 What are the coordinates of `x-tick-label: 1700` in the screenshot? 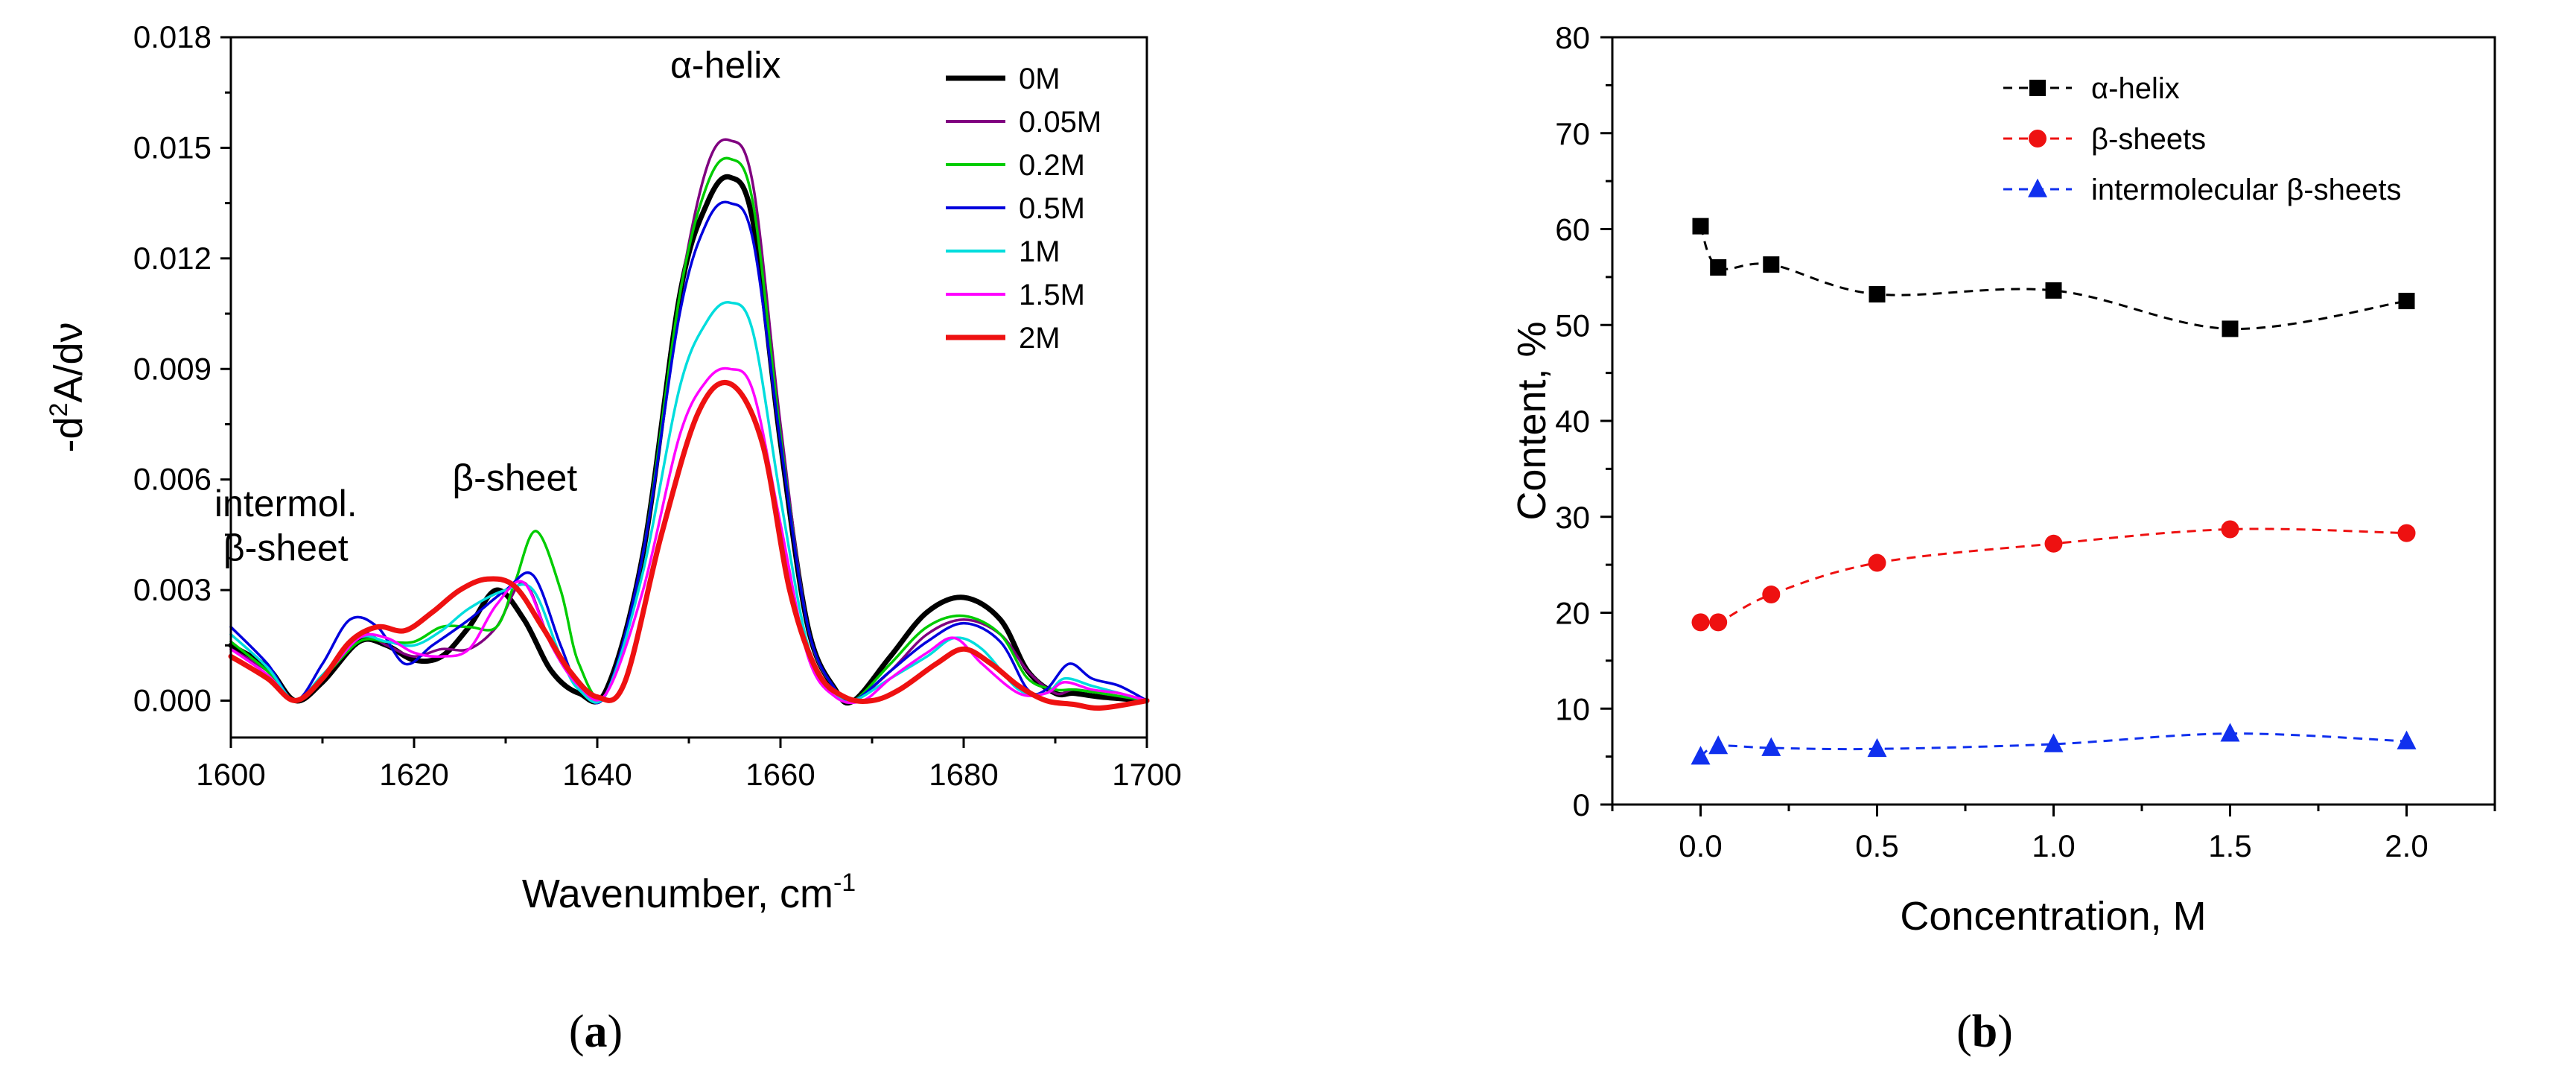 It's located at (1146, 774).